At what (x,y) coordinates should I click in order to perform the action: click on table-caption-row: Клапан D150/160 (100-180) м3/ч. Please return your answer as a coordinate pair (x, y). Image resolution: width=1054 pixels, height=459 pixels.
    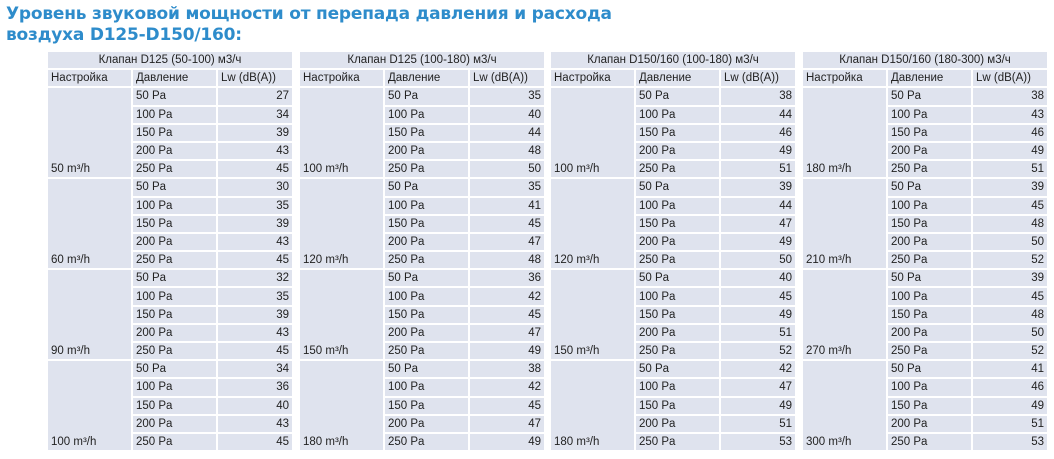
    Looking at the image, I should click on (673, 60).